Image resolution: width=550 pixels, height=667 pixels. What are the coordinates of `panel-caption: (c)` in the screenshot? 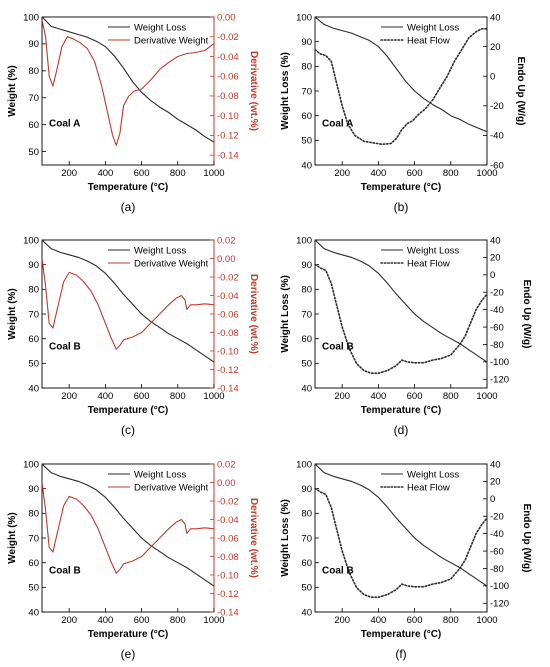 It's located at (128, 430).